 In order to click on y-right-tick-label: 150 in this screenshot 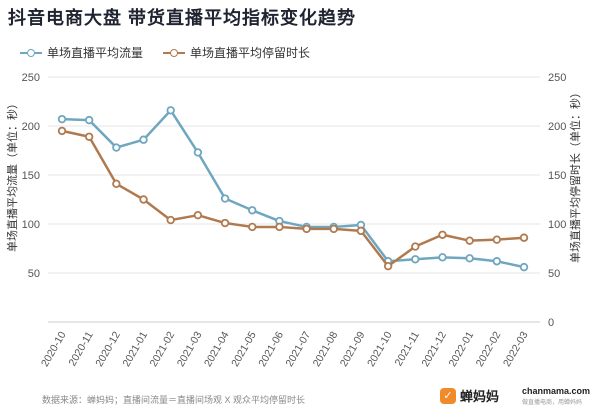, I will do `click(557, 176)`.